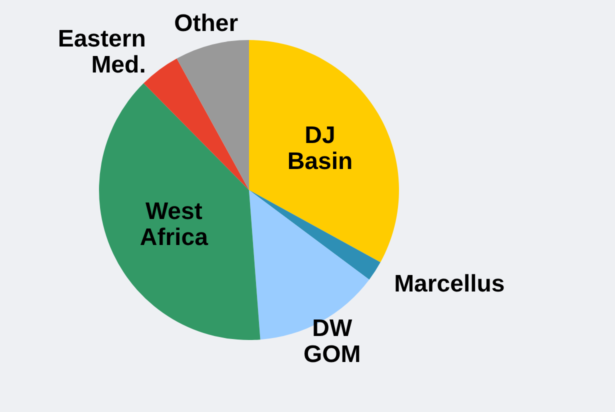  What do you see at coordinates (449, 284) in the screenshot?
I see `slice-label: Marcellus` at bounding box center [449, 284].